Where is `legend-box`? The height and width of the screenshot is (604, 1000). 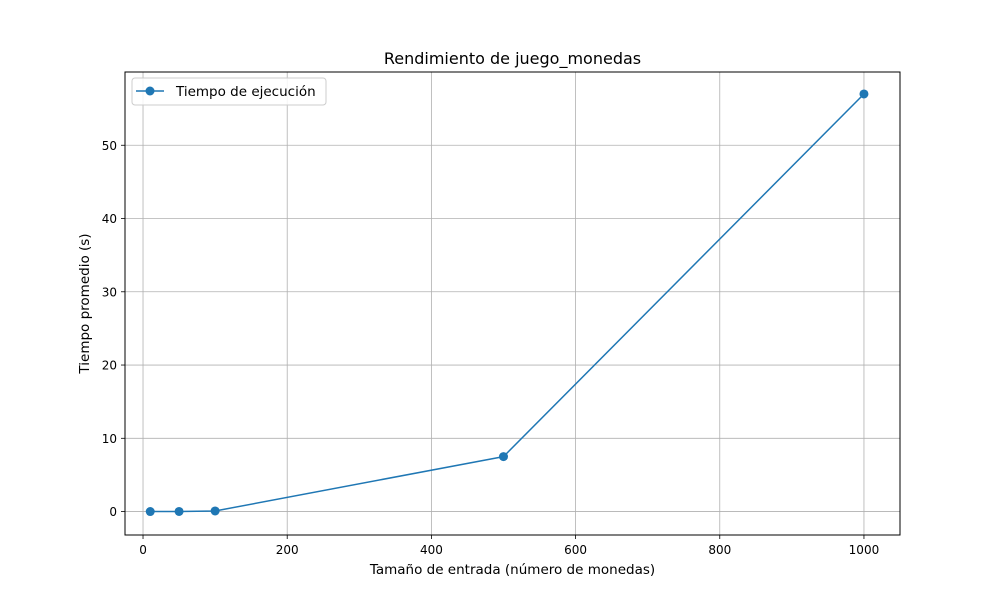 legend-box is located at coordinates (229, 91).